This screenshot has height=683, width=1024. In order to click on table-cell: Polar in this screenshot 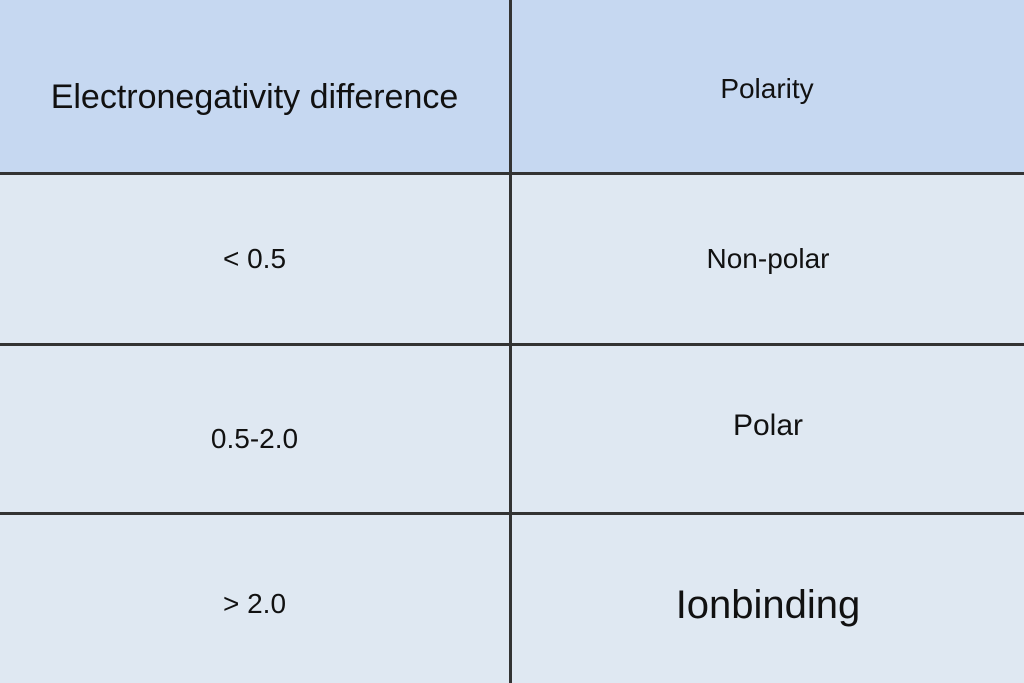, I will do `click(768, 429)`.